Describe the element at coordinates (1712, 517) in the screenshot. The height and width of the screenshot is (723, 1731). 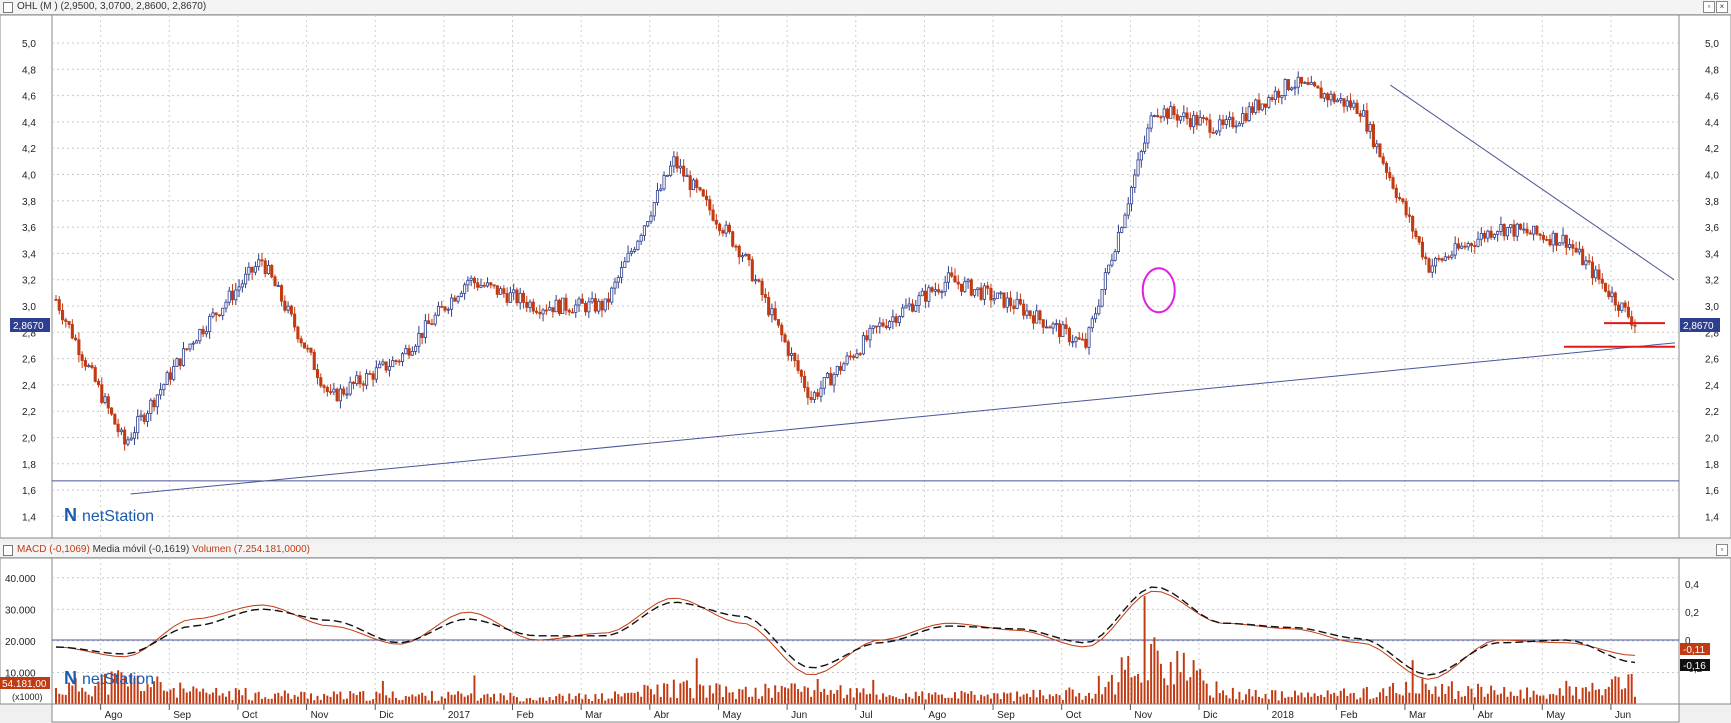
I see `price-tick-right: 1,4` at that location.